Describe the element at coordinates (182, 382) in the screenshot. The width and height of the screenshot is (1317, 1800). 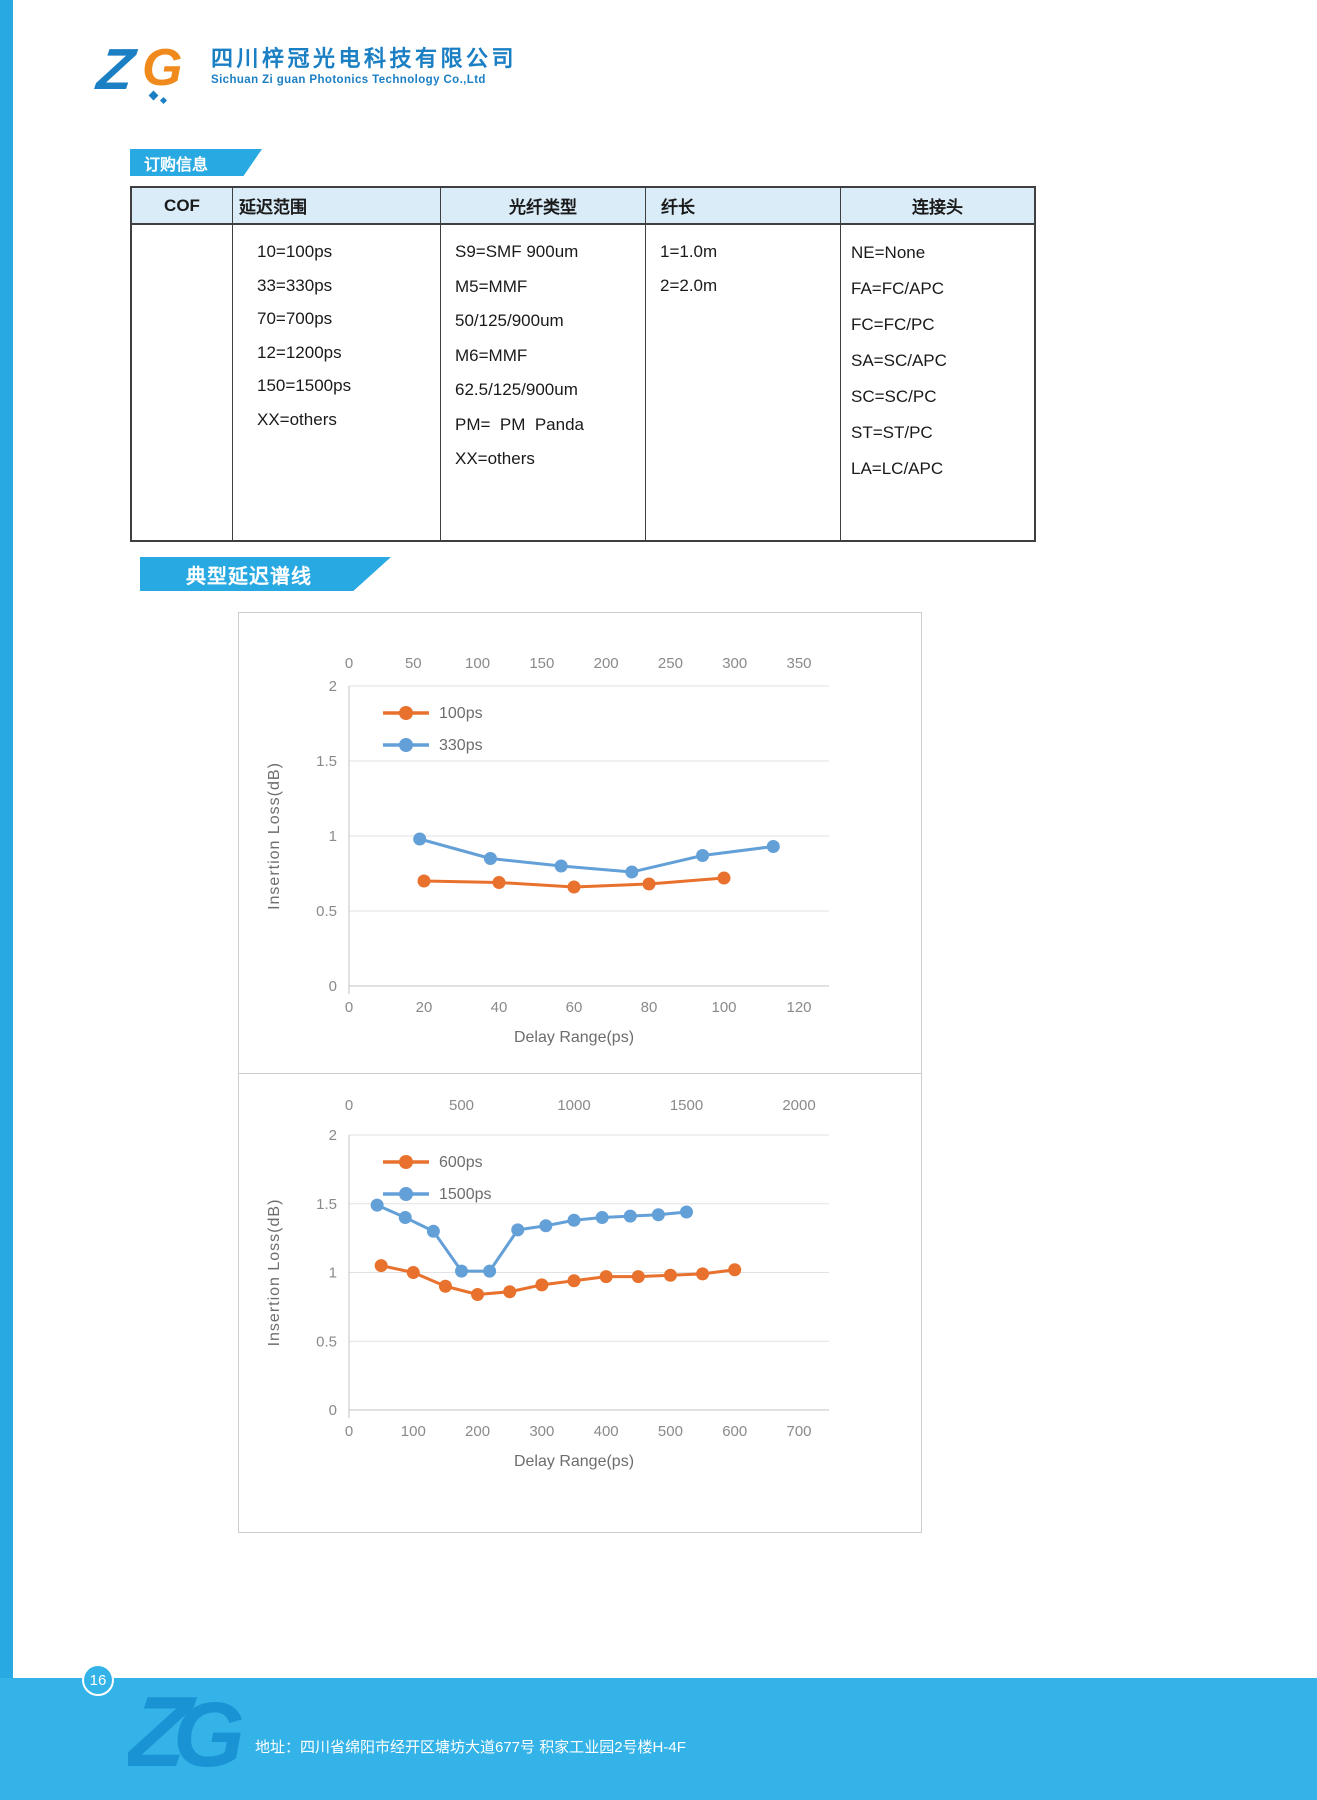
I see `table-col-cof` at that location.